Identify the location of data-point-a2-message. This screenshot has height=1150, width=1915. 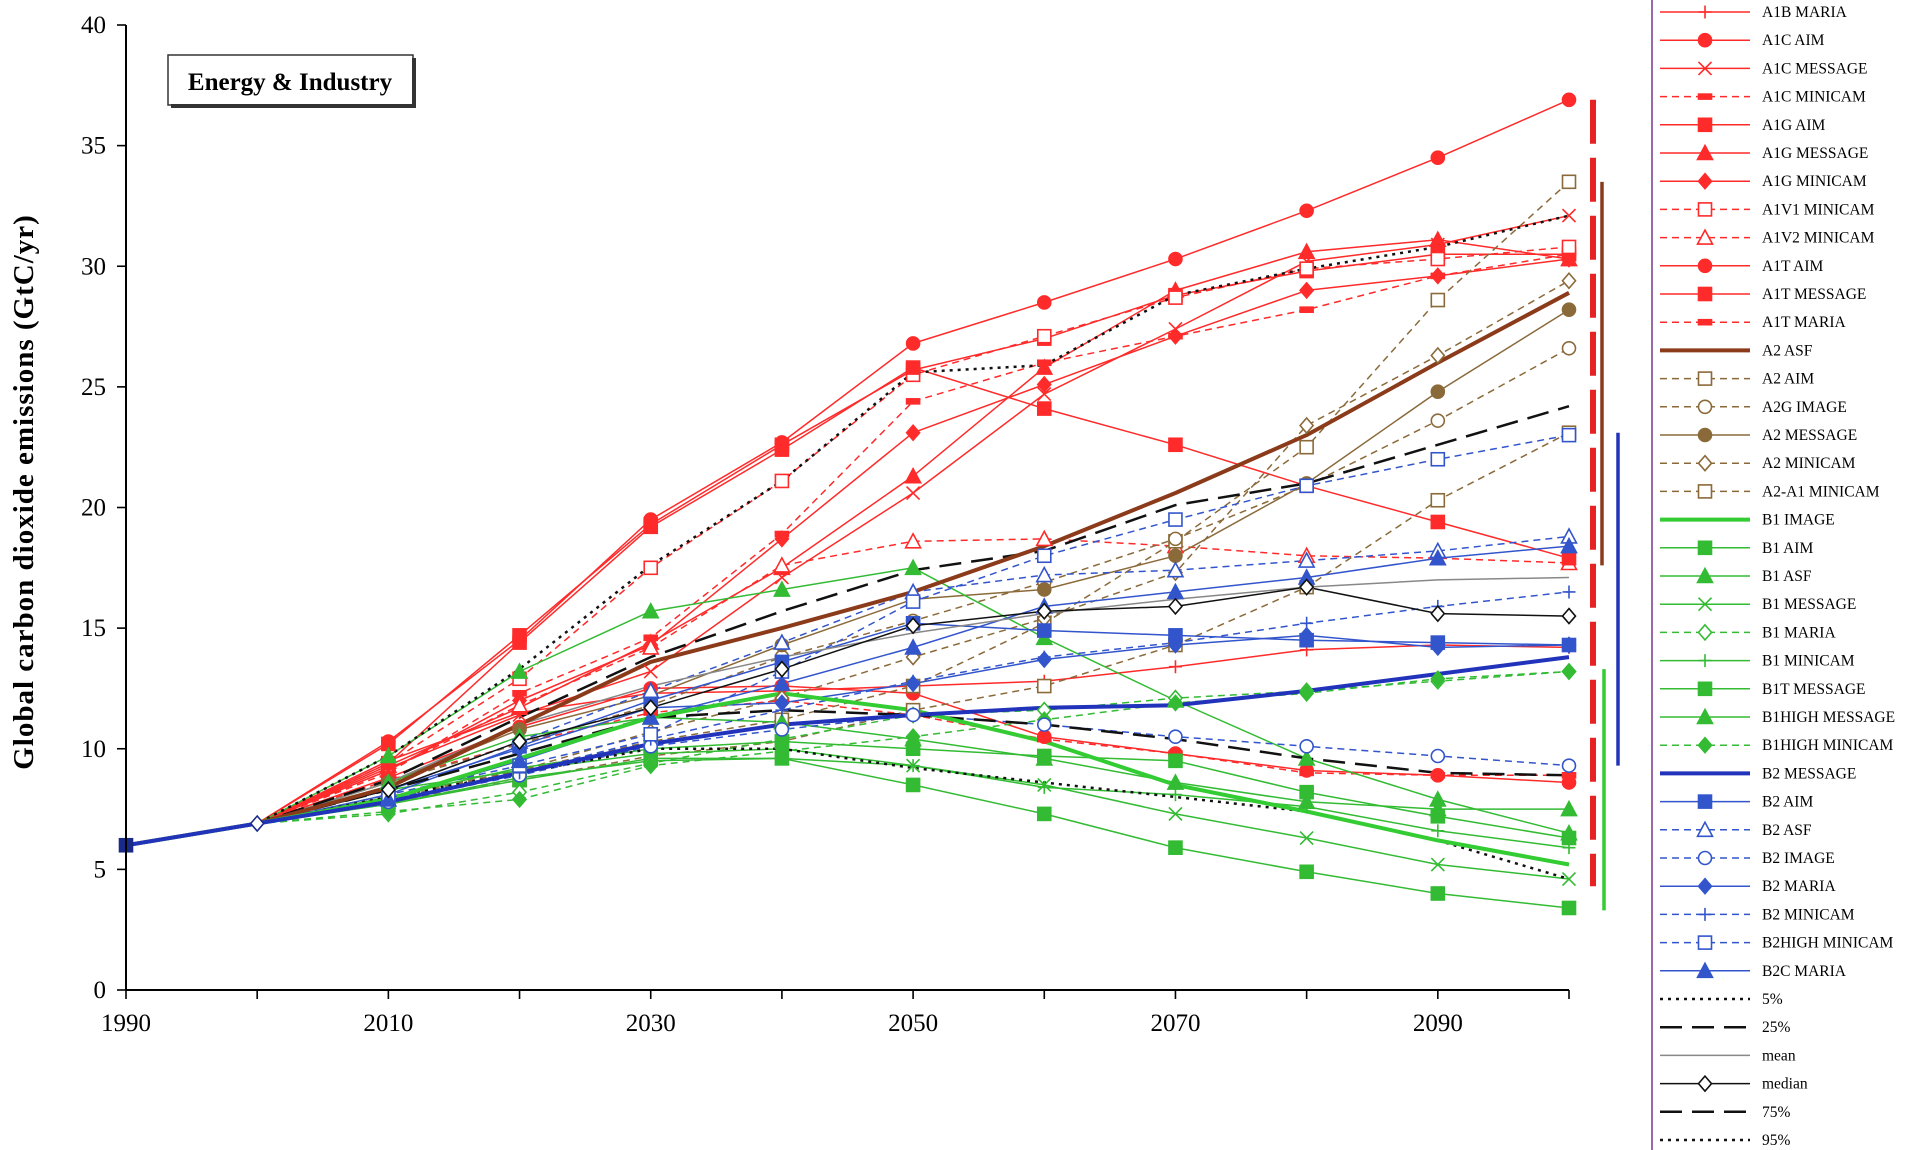
(1044, 589).